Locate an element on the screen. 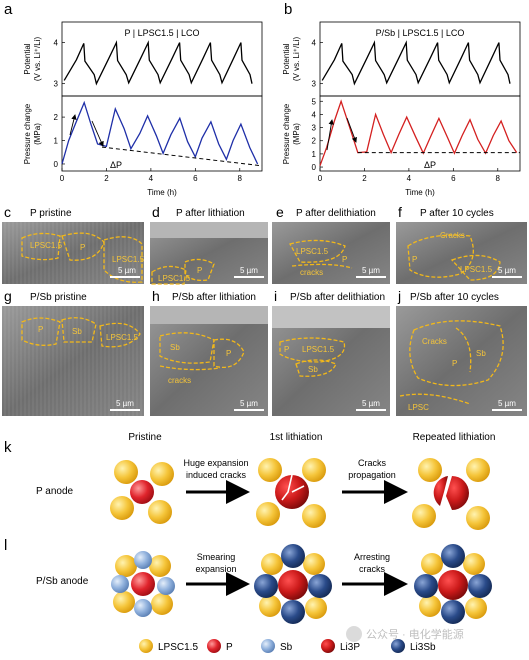 The image size is (529, 660). legend-li3p-icon is located at coordinates (328, 646).